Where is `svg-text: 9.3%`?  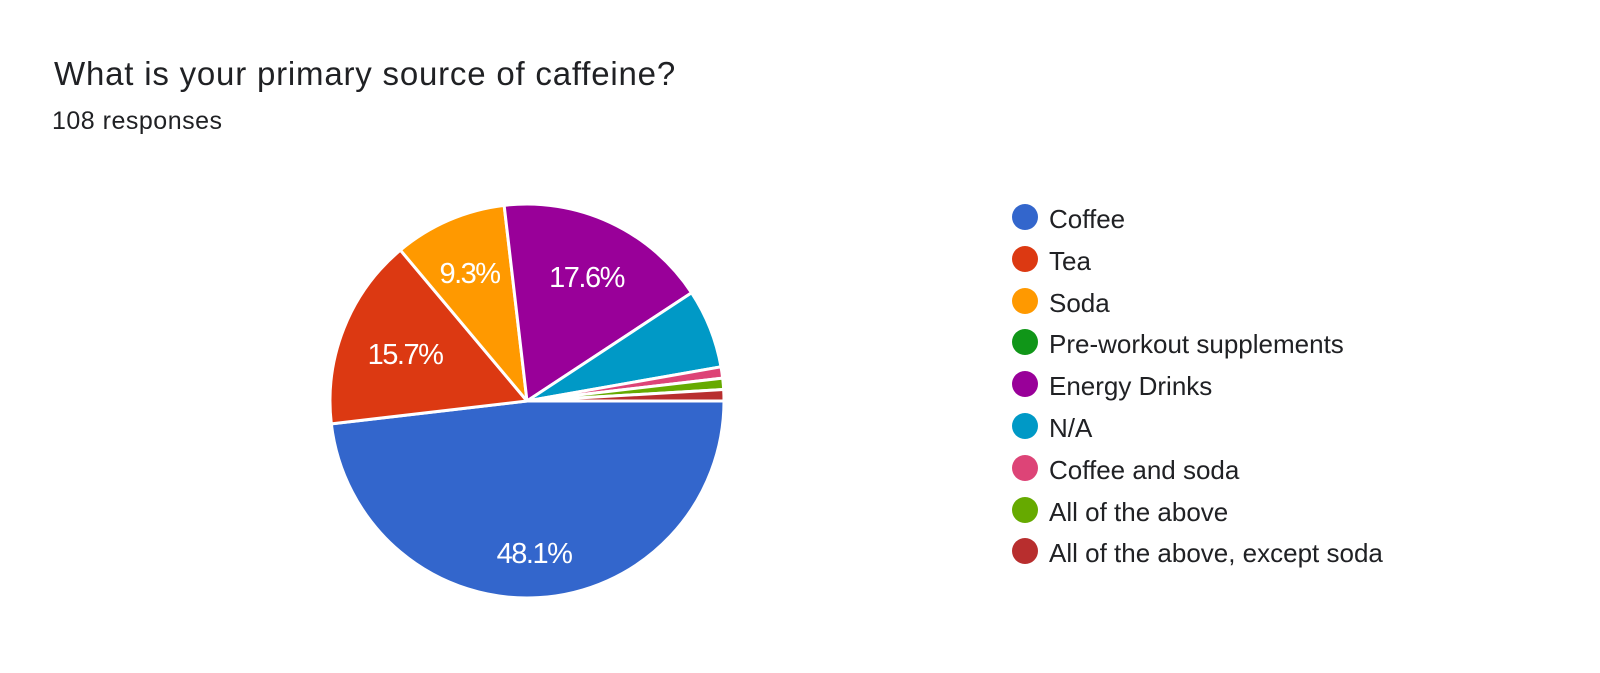
svg-text: 9.3% is located at coordinates (469, 274).